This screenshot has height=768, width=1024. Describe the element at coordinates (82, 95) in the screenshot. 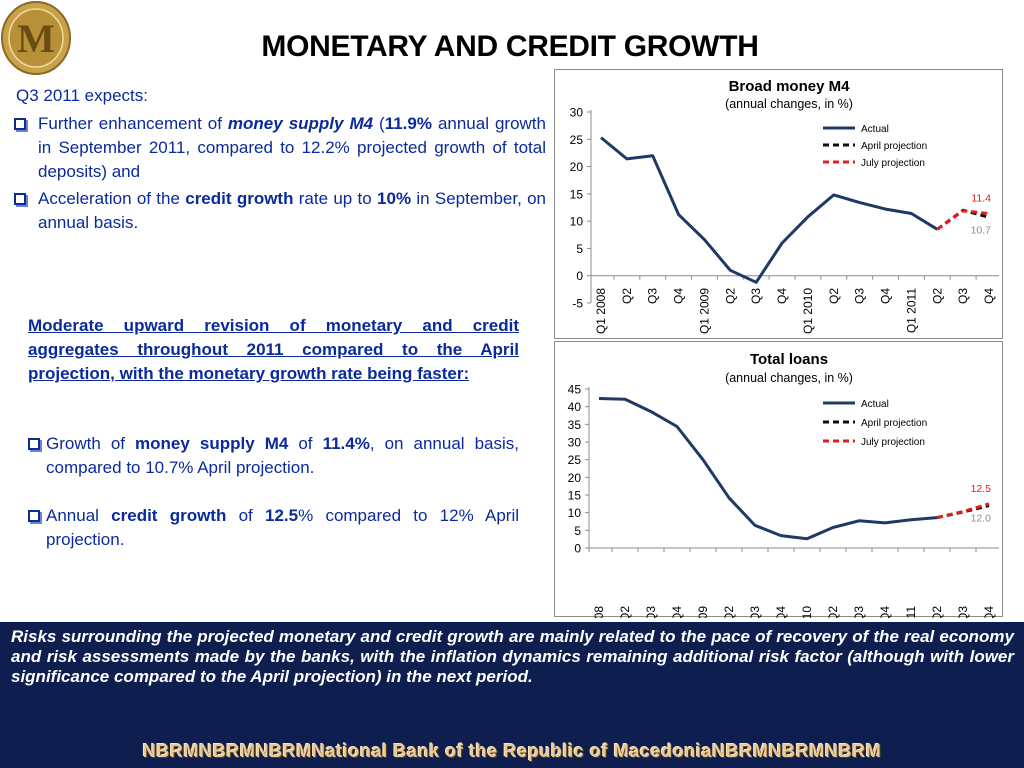

I see `intro-text: Q3 2011 expects:` at that location.